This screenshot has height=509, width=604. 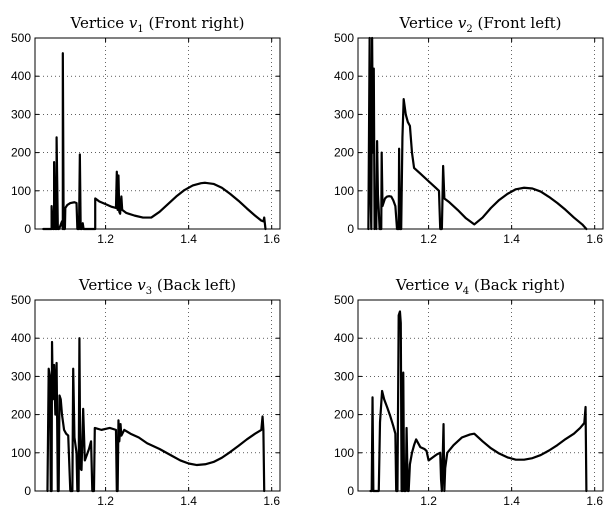 What do you see at coordinates (194, 285) in the screenshot?
I see `title-suffix: (Back left)` at bounding box center [194, 285].